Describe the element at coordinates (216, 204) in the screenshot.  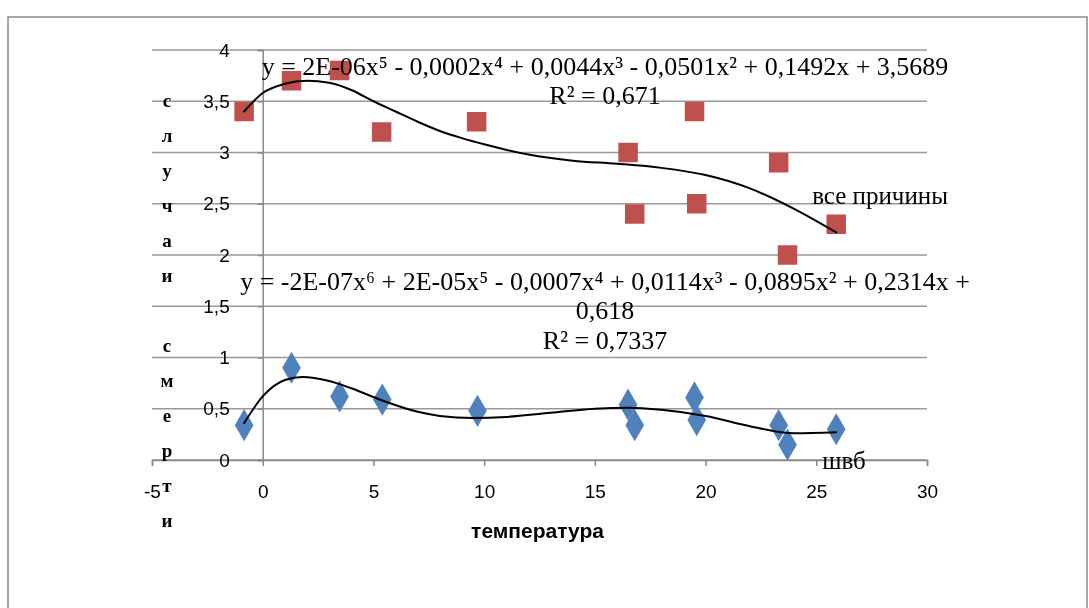
I see `y-tick-label: 2,5` at that location.